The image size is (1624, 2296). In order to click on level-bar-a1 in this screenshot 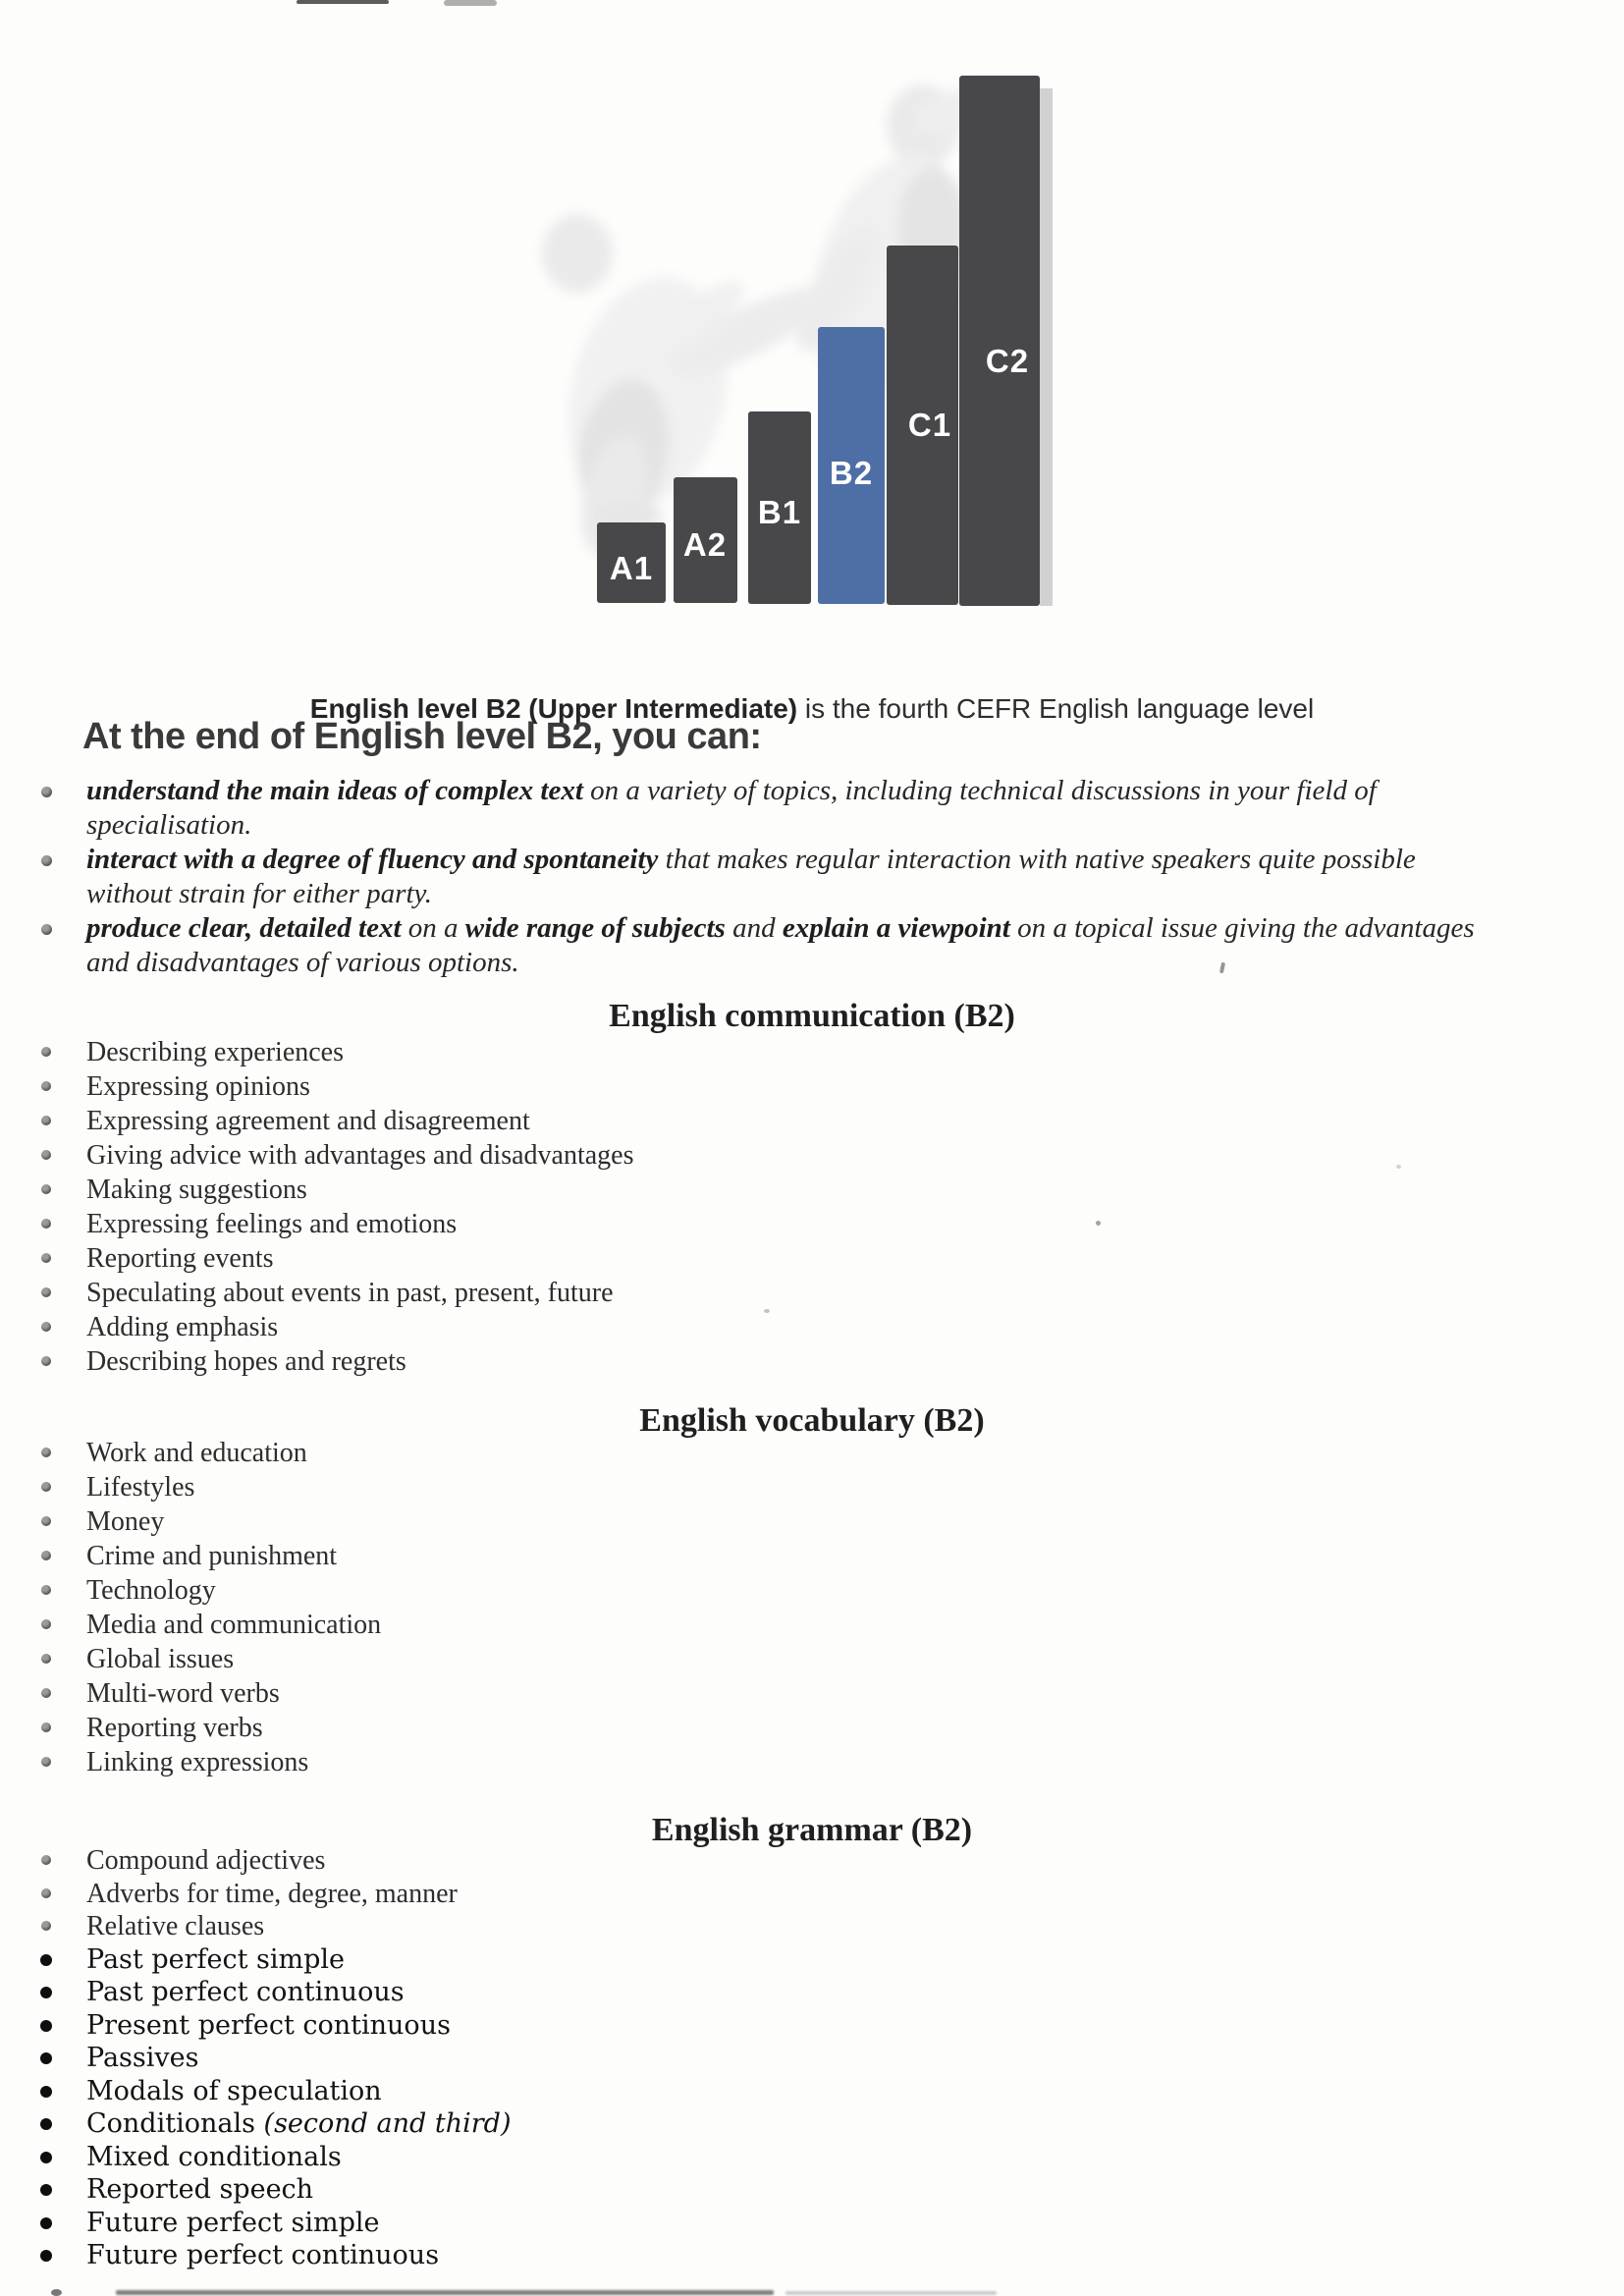, I will do `click(631, 562)`.